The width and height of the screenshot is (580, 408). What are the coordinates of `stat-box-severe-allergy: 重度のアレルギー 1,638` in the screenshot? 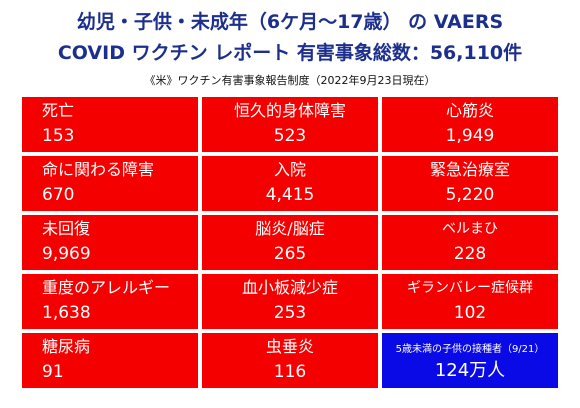 It's located at (110, 301).